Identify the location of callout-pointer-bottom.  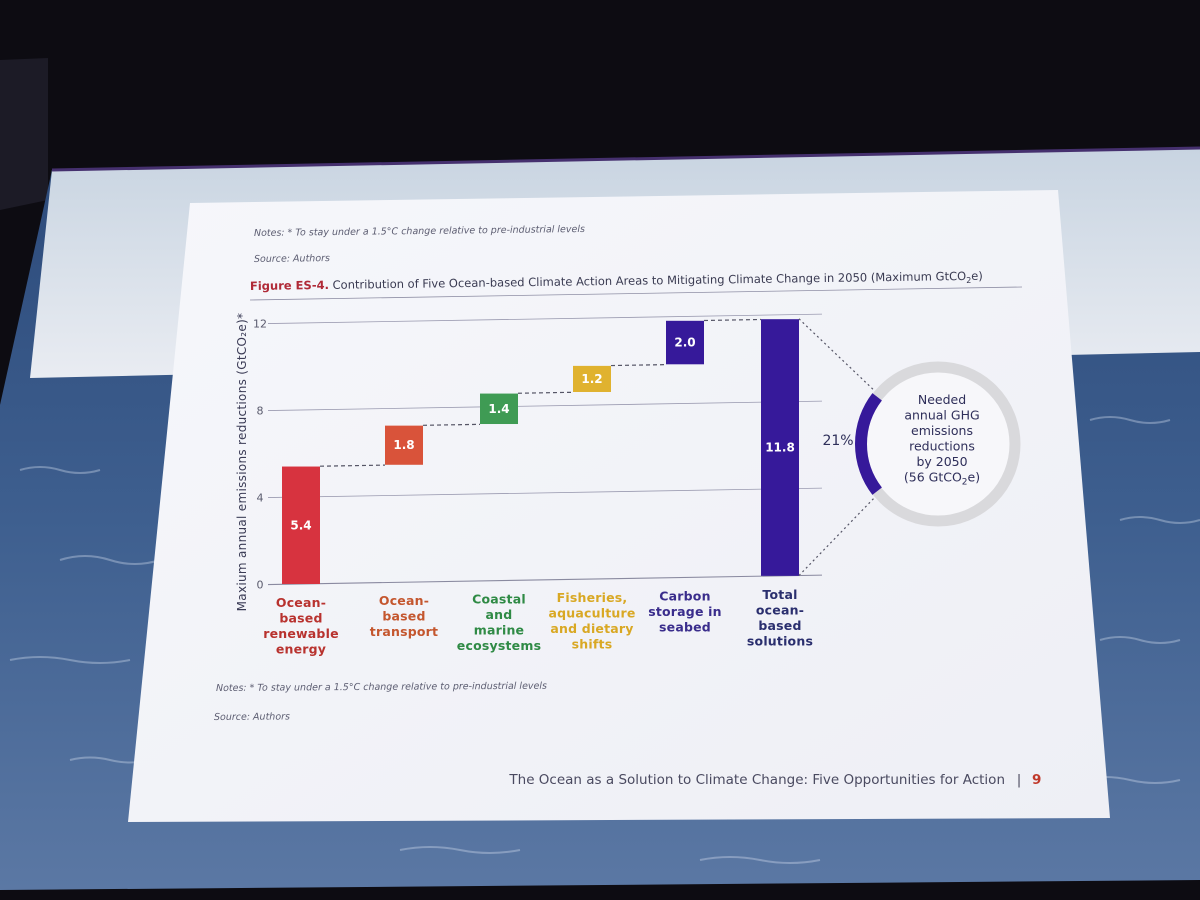
(838, 534).